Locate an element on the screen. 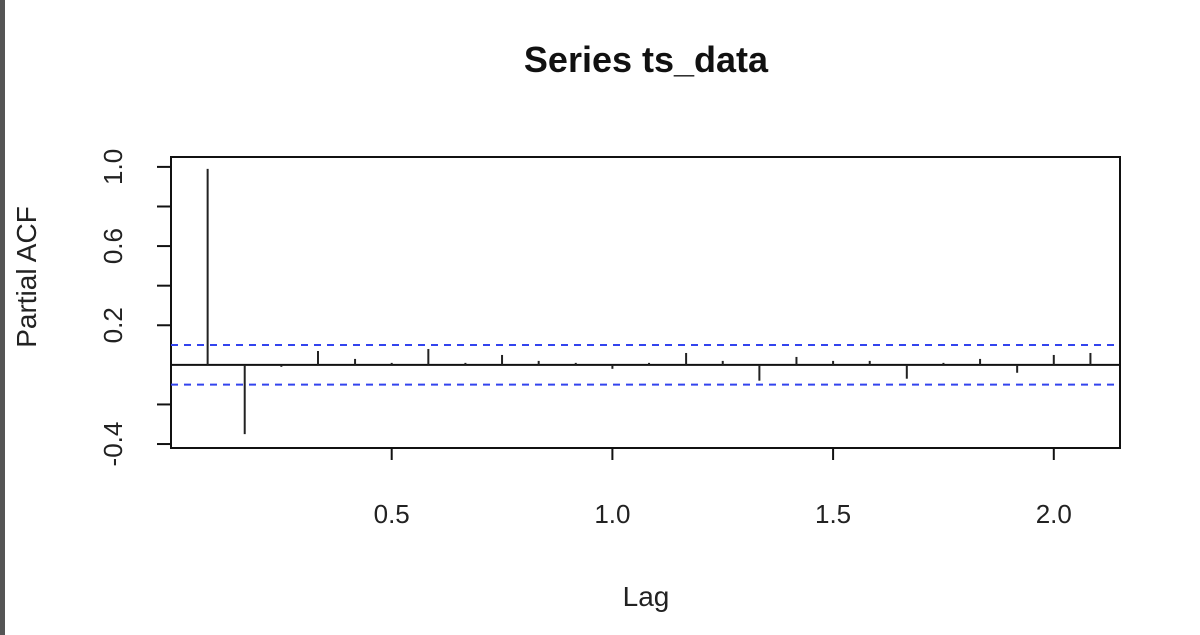 The width and height of the screenshot is (1200, 635). x-axis-label: Lag is located at coordinates (646, 596).